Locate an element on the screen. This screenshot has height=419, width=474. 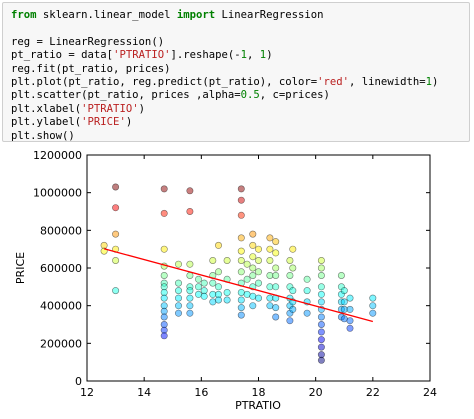
code-token: 'red' is located at coordinates (333, 81).